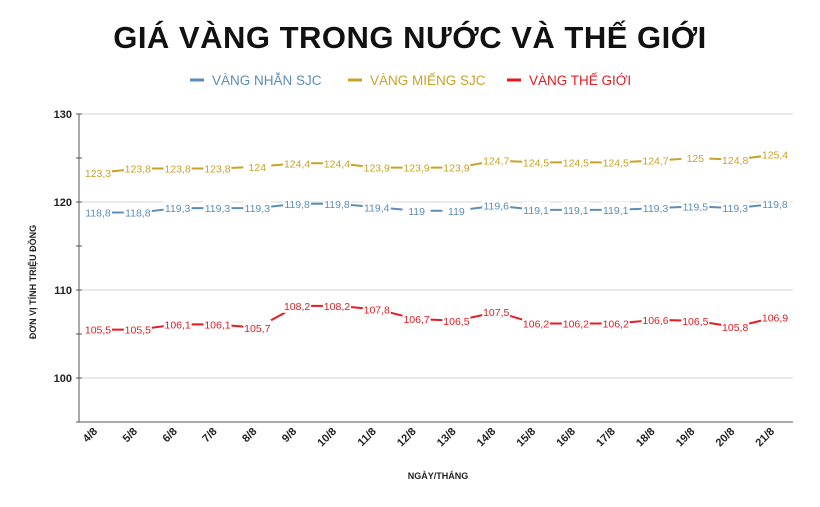 This screenshot has height=507, width=820. Describe the element at coordinates (527, 438) in the screenshot. I see `x-tick-label: 15/8` at that location.